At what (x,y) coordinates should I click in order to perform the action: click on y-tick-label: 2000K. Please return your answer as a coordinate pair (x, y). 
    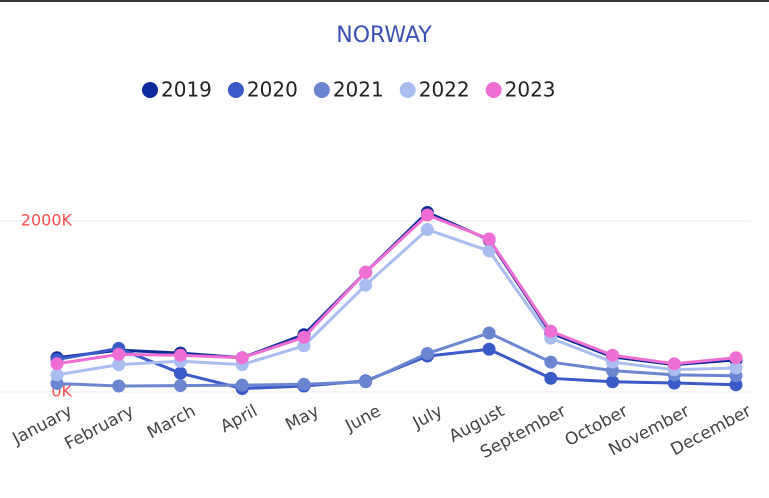
    Looking at the image, I should click on (47, 220).